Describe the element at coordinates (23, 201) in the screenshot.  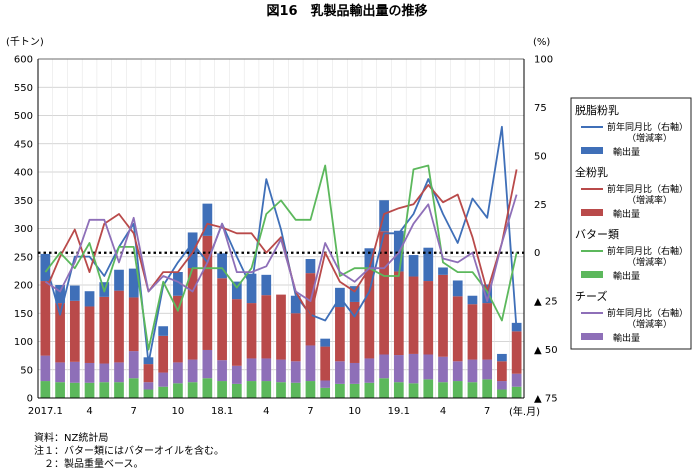
I see `y-left-tick-label: 350` at that location.